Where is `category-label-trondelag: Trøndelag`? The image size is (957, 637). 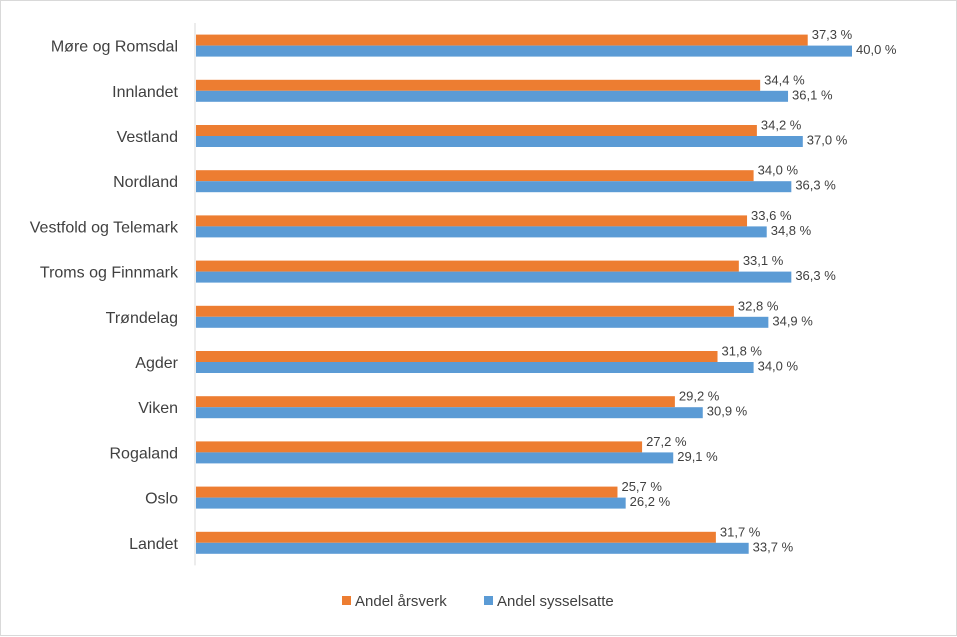
category-label-trondelag: Trøndelag is located at coordinates (142, 318).